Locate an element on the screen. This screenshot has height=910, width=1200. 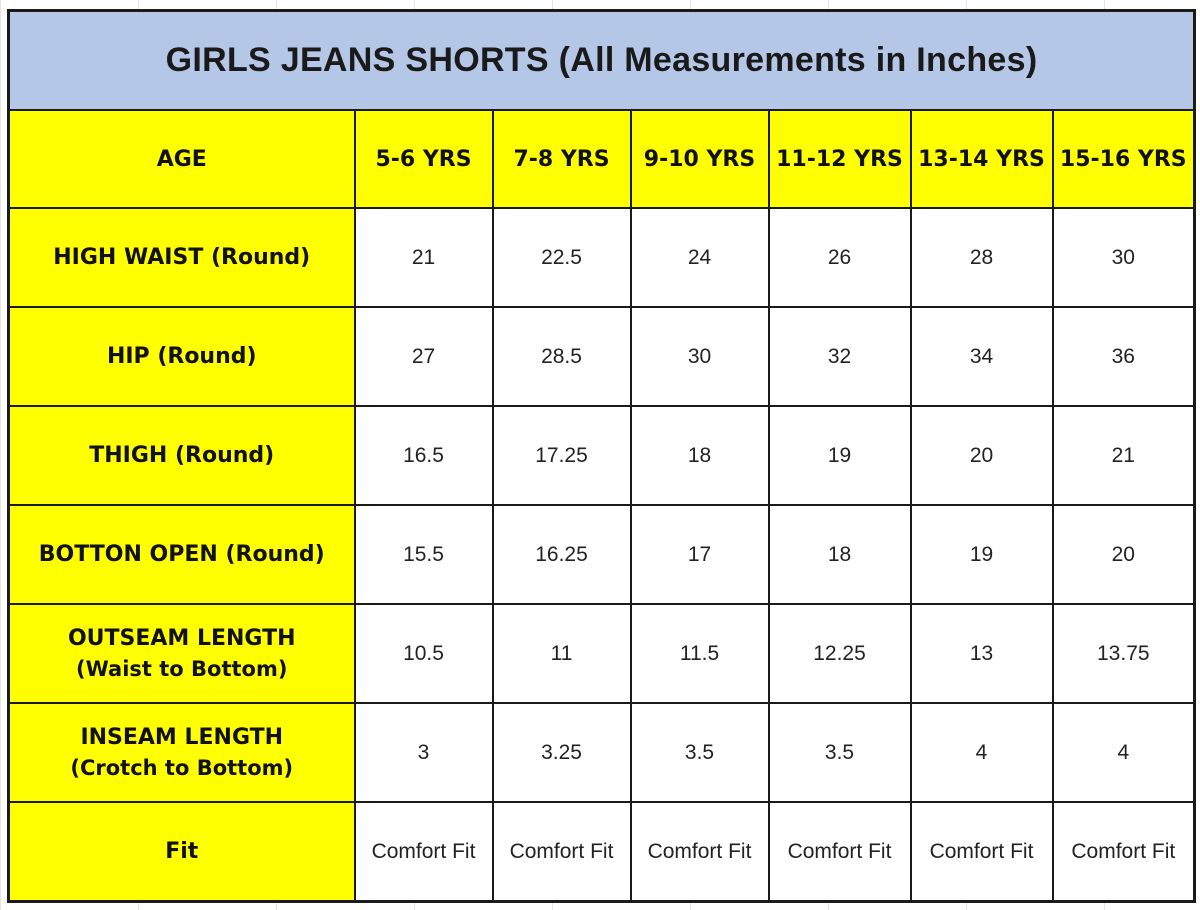
measurement-cell: 28.5 is located at coordinates (561, 356).